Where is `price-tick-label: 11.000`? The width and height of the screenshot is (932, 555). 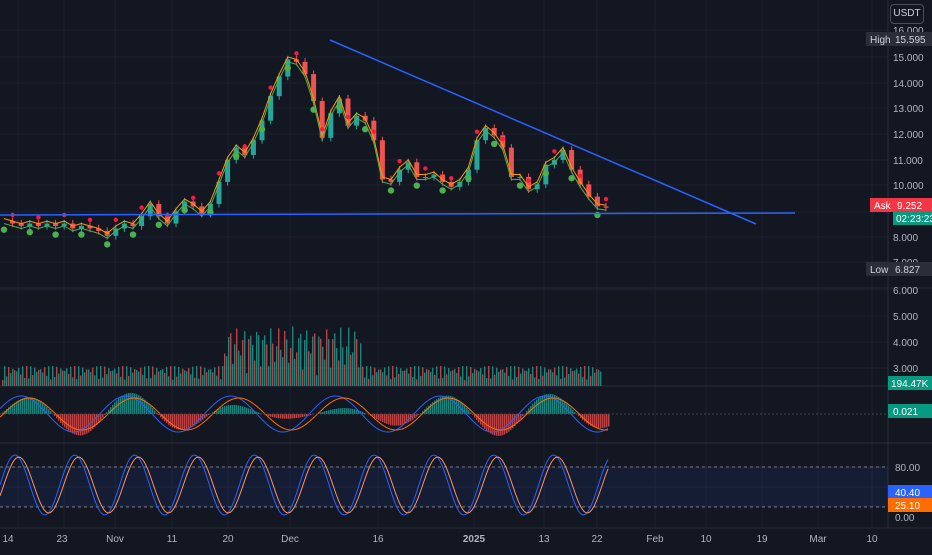
price-tick-label: 11.000 is located at coordinates (908, 161).